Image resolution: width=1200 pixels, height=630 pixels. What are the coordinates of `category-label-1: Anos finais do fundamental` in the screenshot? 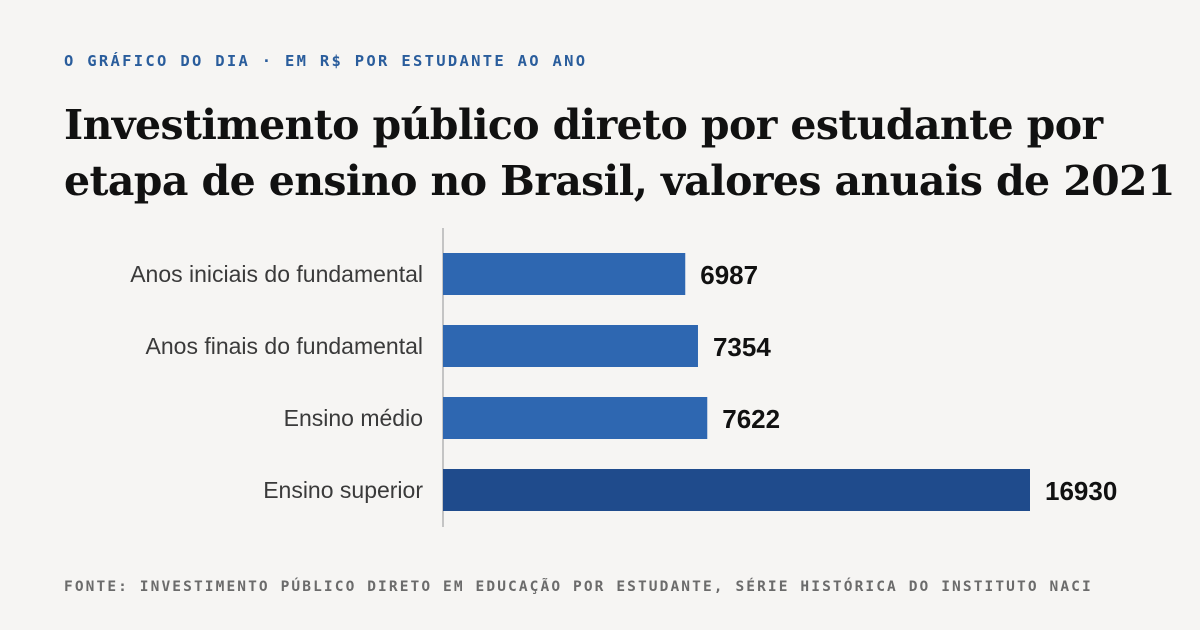 It's located at (284, 346).